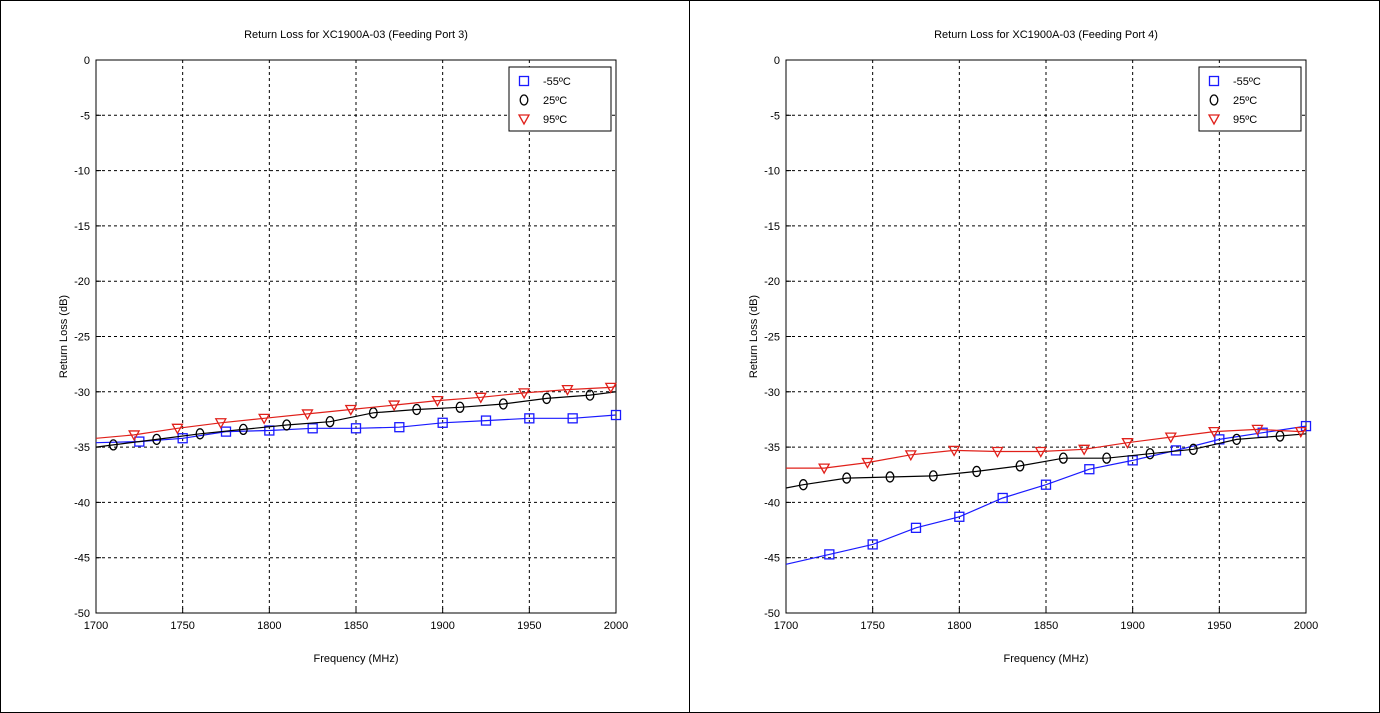  Describe the element at coordinates (872, 626) in the screenshot. I see `x-tick-label: 1750` at that location.